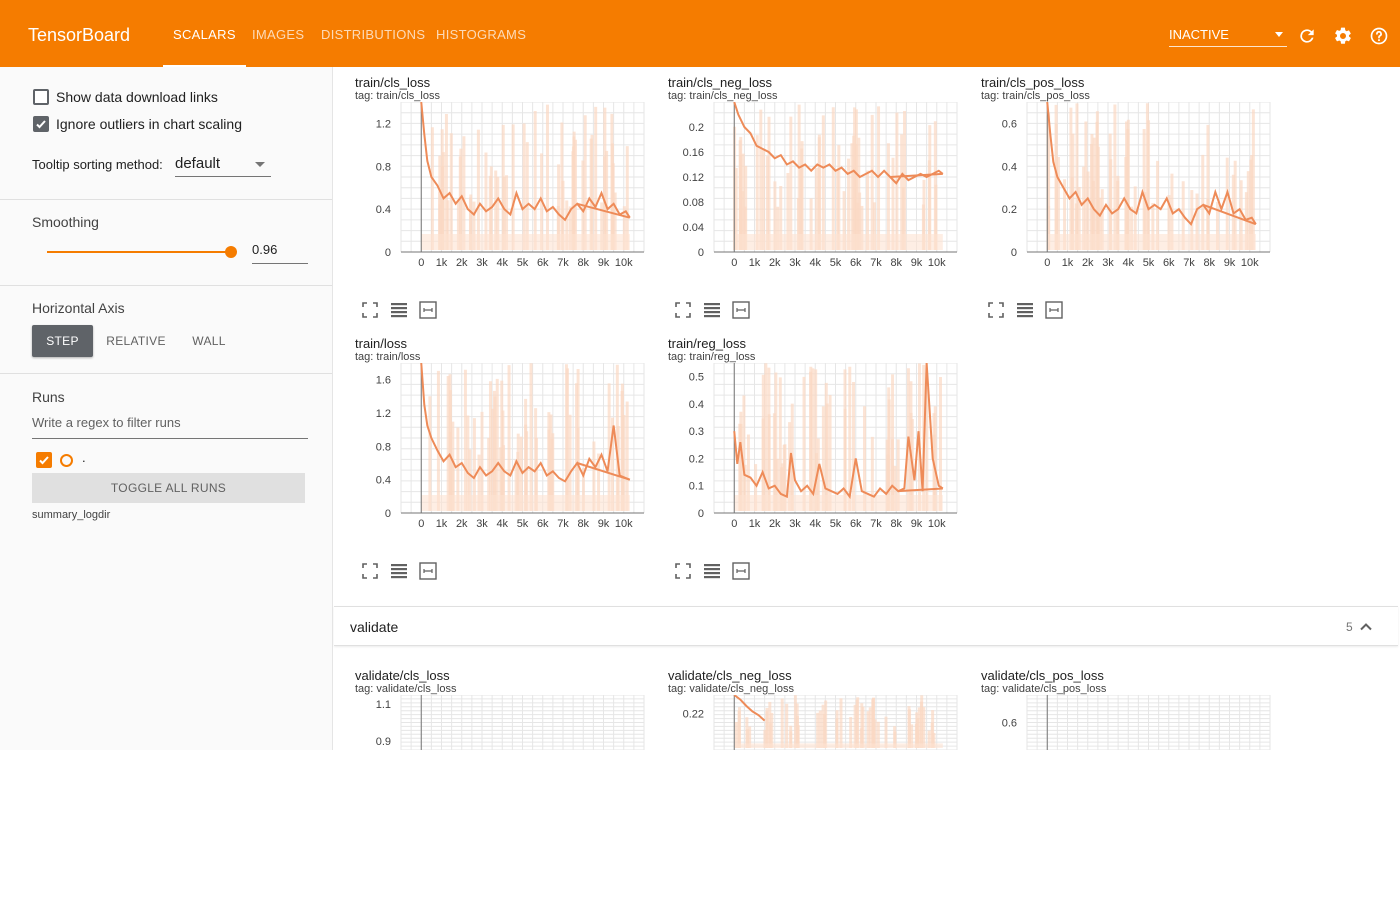 The height and width of the screenshot is (915, 1400). What do you see at coordinates (1033, 82) in the screenshot?
I see `chart-title: train/cls_pos_loss` at bounding box center [1033, 82].